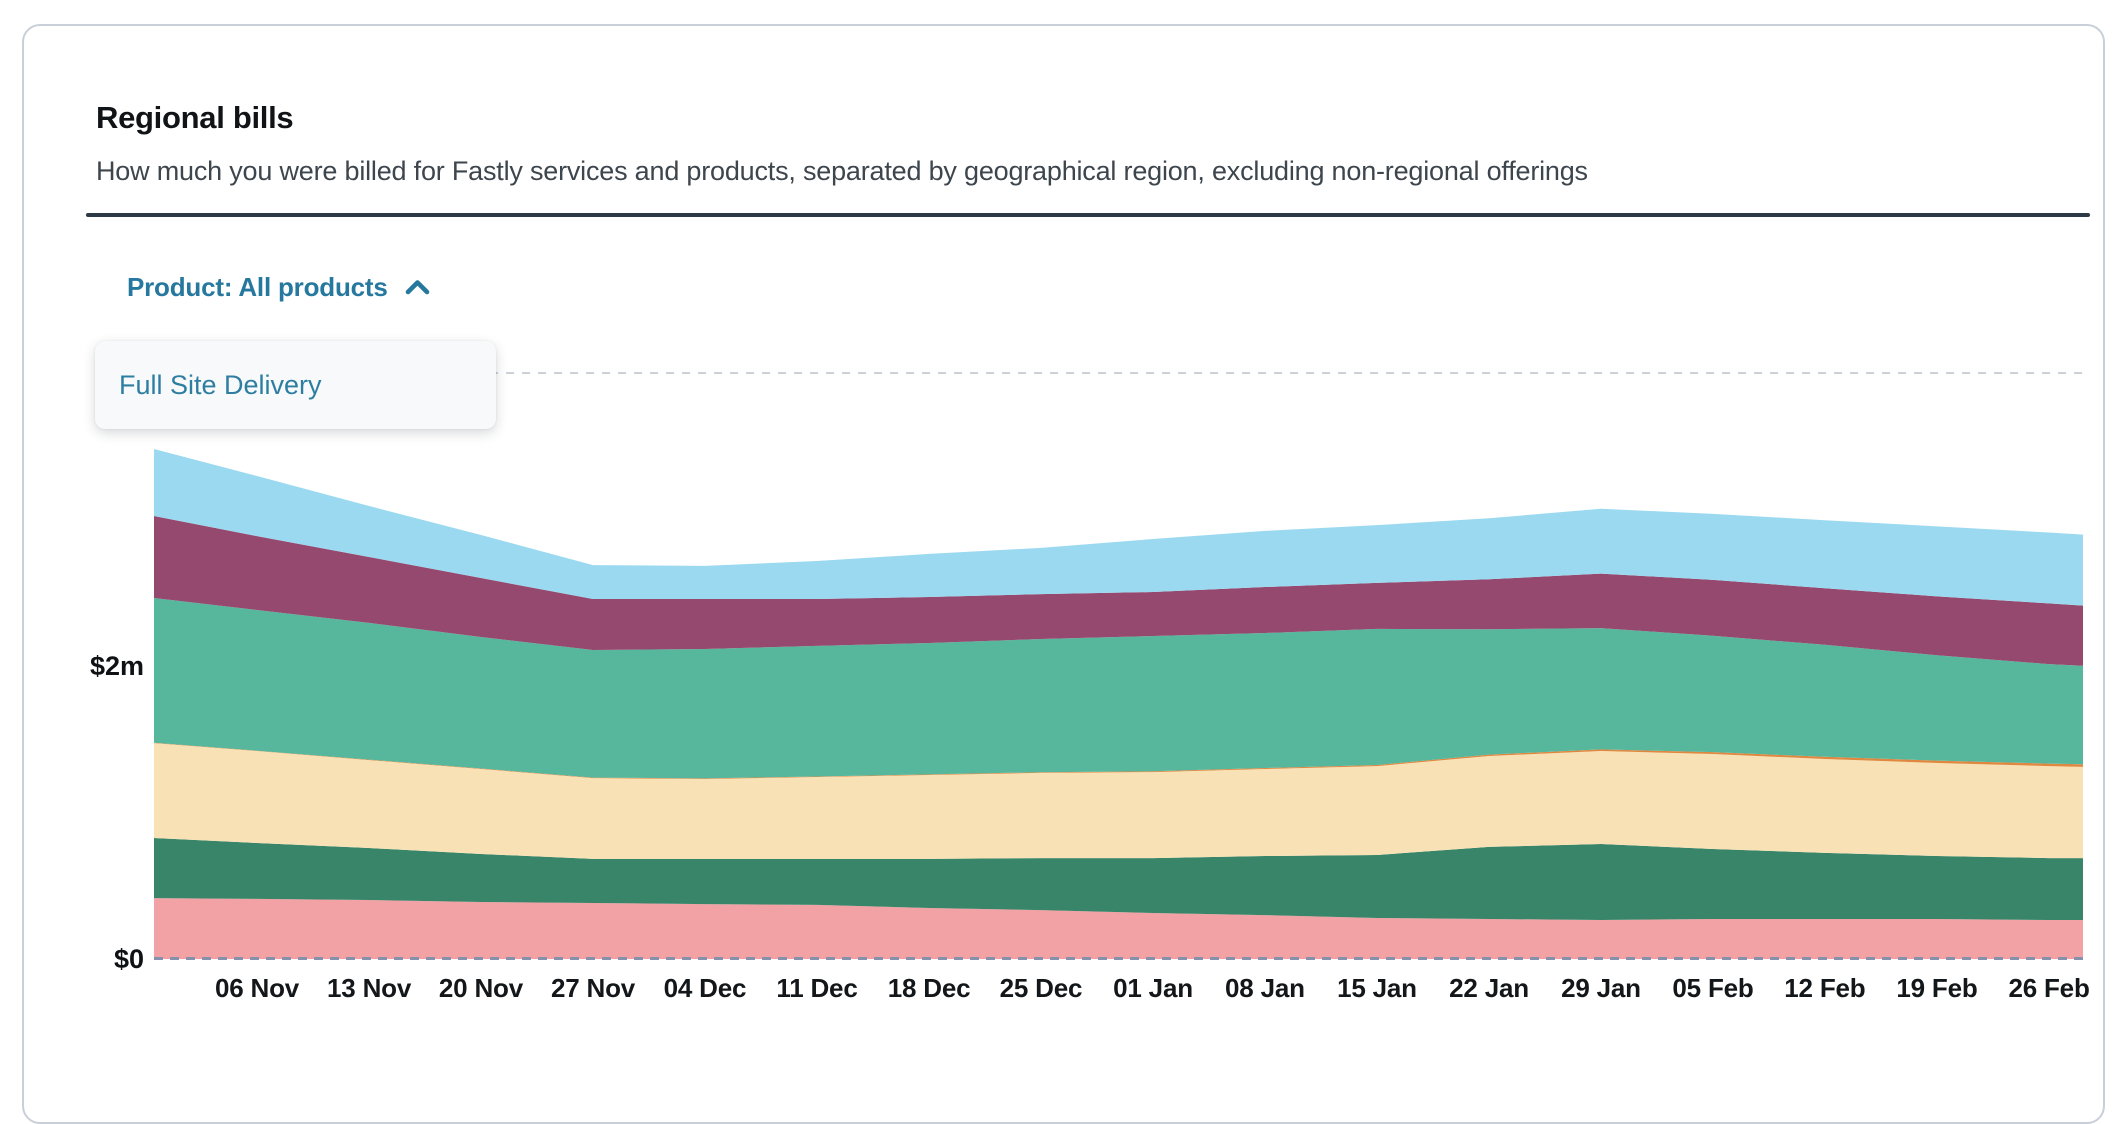 This screenshot has width=2124, height=1124. Describe the element at coordinates (1153, 988) in the screenshot. I see `x-axis-tick-label: 01 Jan` at that location.